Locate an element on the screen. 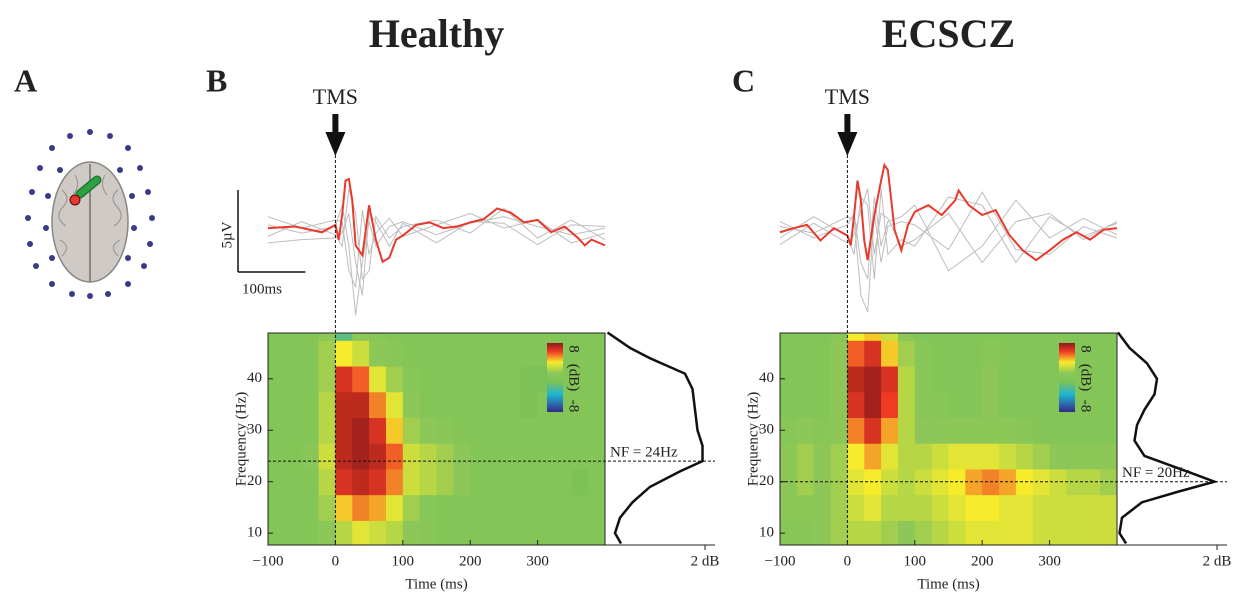  peak-label: NF = 20Hz is located at coordinates (1156, 473).